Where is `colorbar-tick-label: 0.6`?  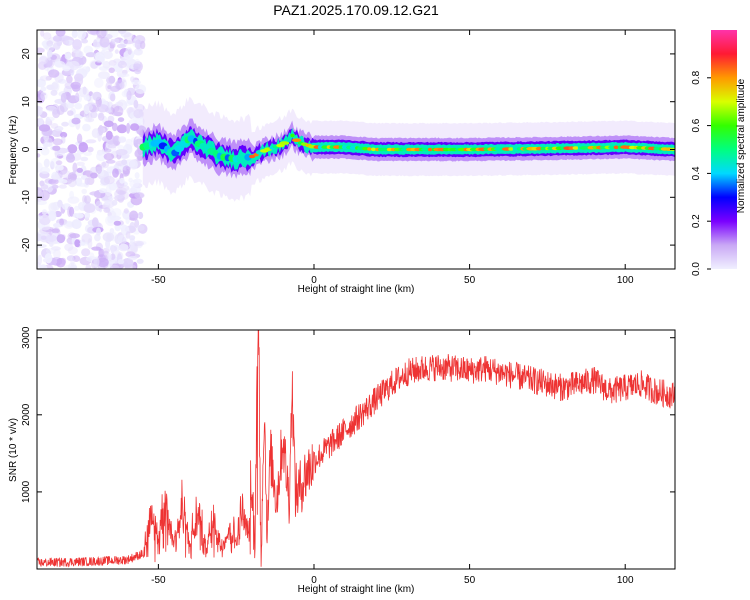
colorbar-tick-label: 0.6 is located at coordinates (696, 125).